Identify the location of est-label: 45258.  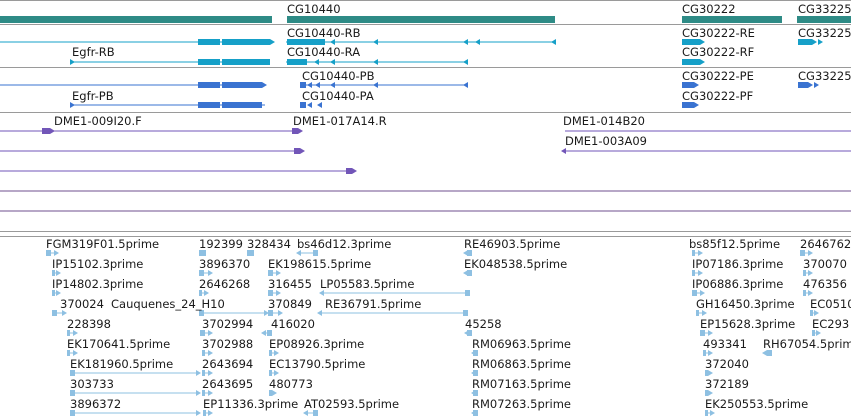
(483, 324).